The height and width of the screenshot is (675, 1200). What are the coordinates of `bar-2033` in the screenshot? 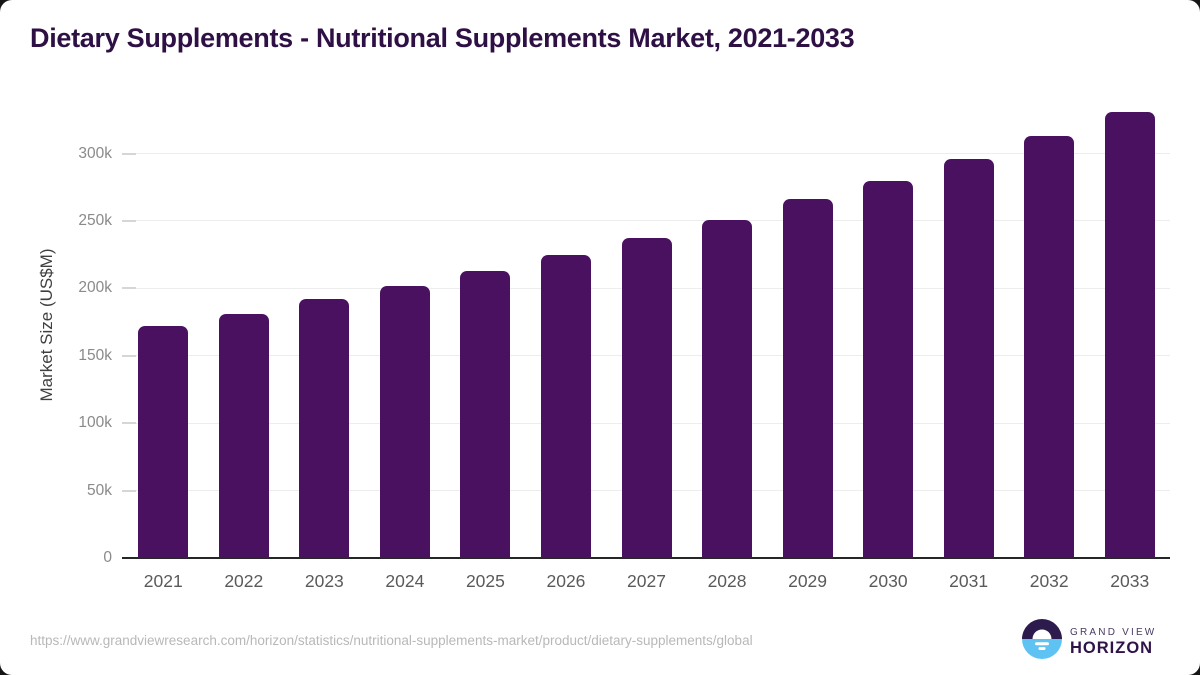 It's located at (1129, 334).